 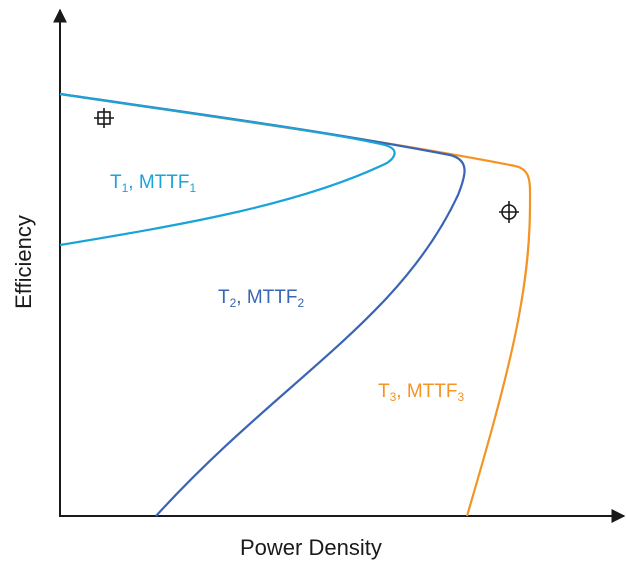 I want to click on y-axis-title: Efficiency, so click(x=23, y=262).